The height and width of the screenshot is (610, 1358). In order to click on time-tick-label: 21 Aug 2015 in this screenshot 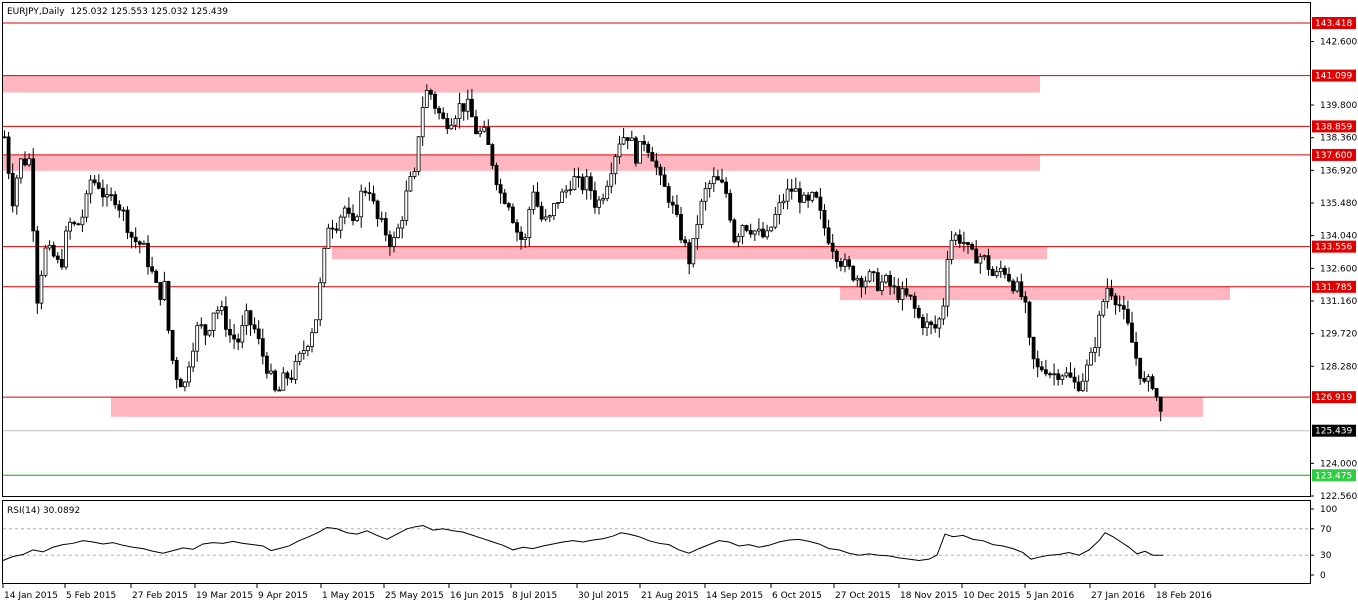, I will do `click(670, 596)`.